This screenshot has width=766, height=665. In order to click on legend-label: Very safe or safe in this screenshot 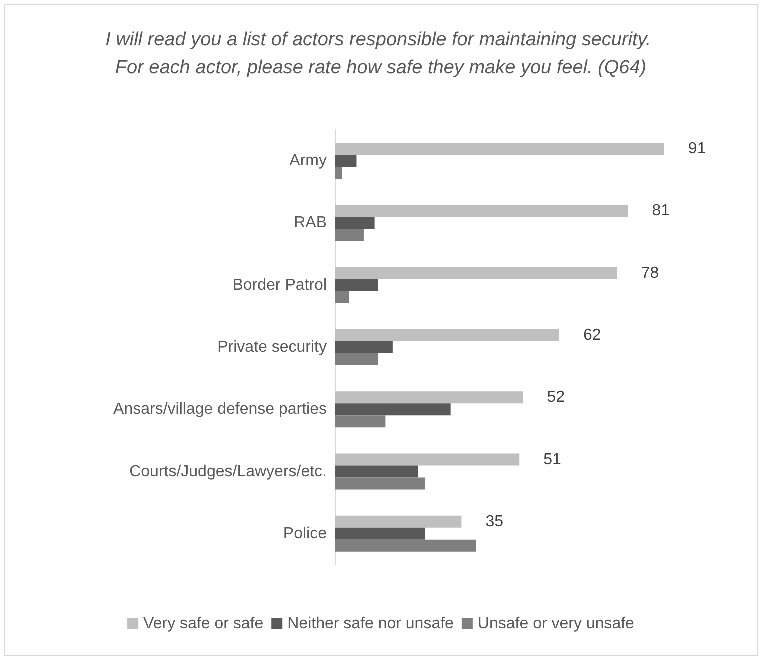, I will do `click(204, 624)`.